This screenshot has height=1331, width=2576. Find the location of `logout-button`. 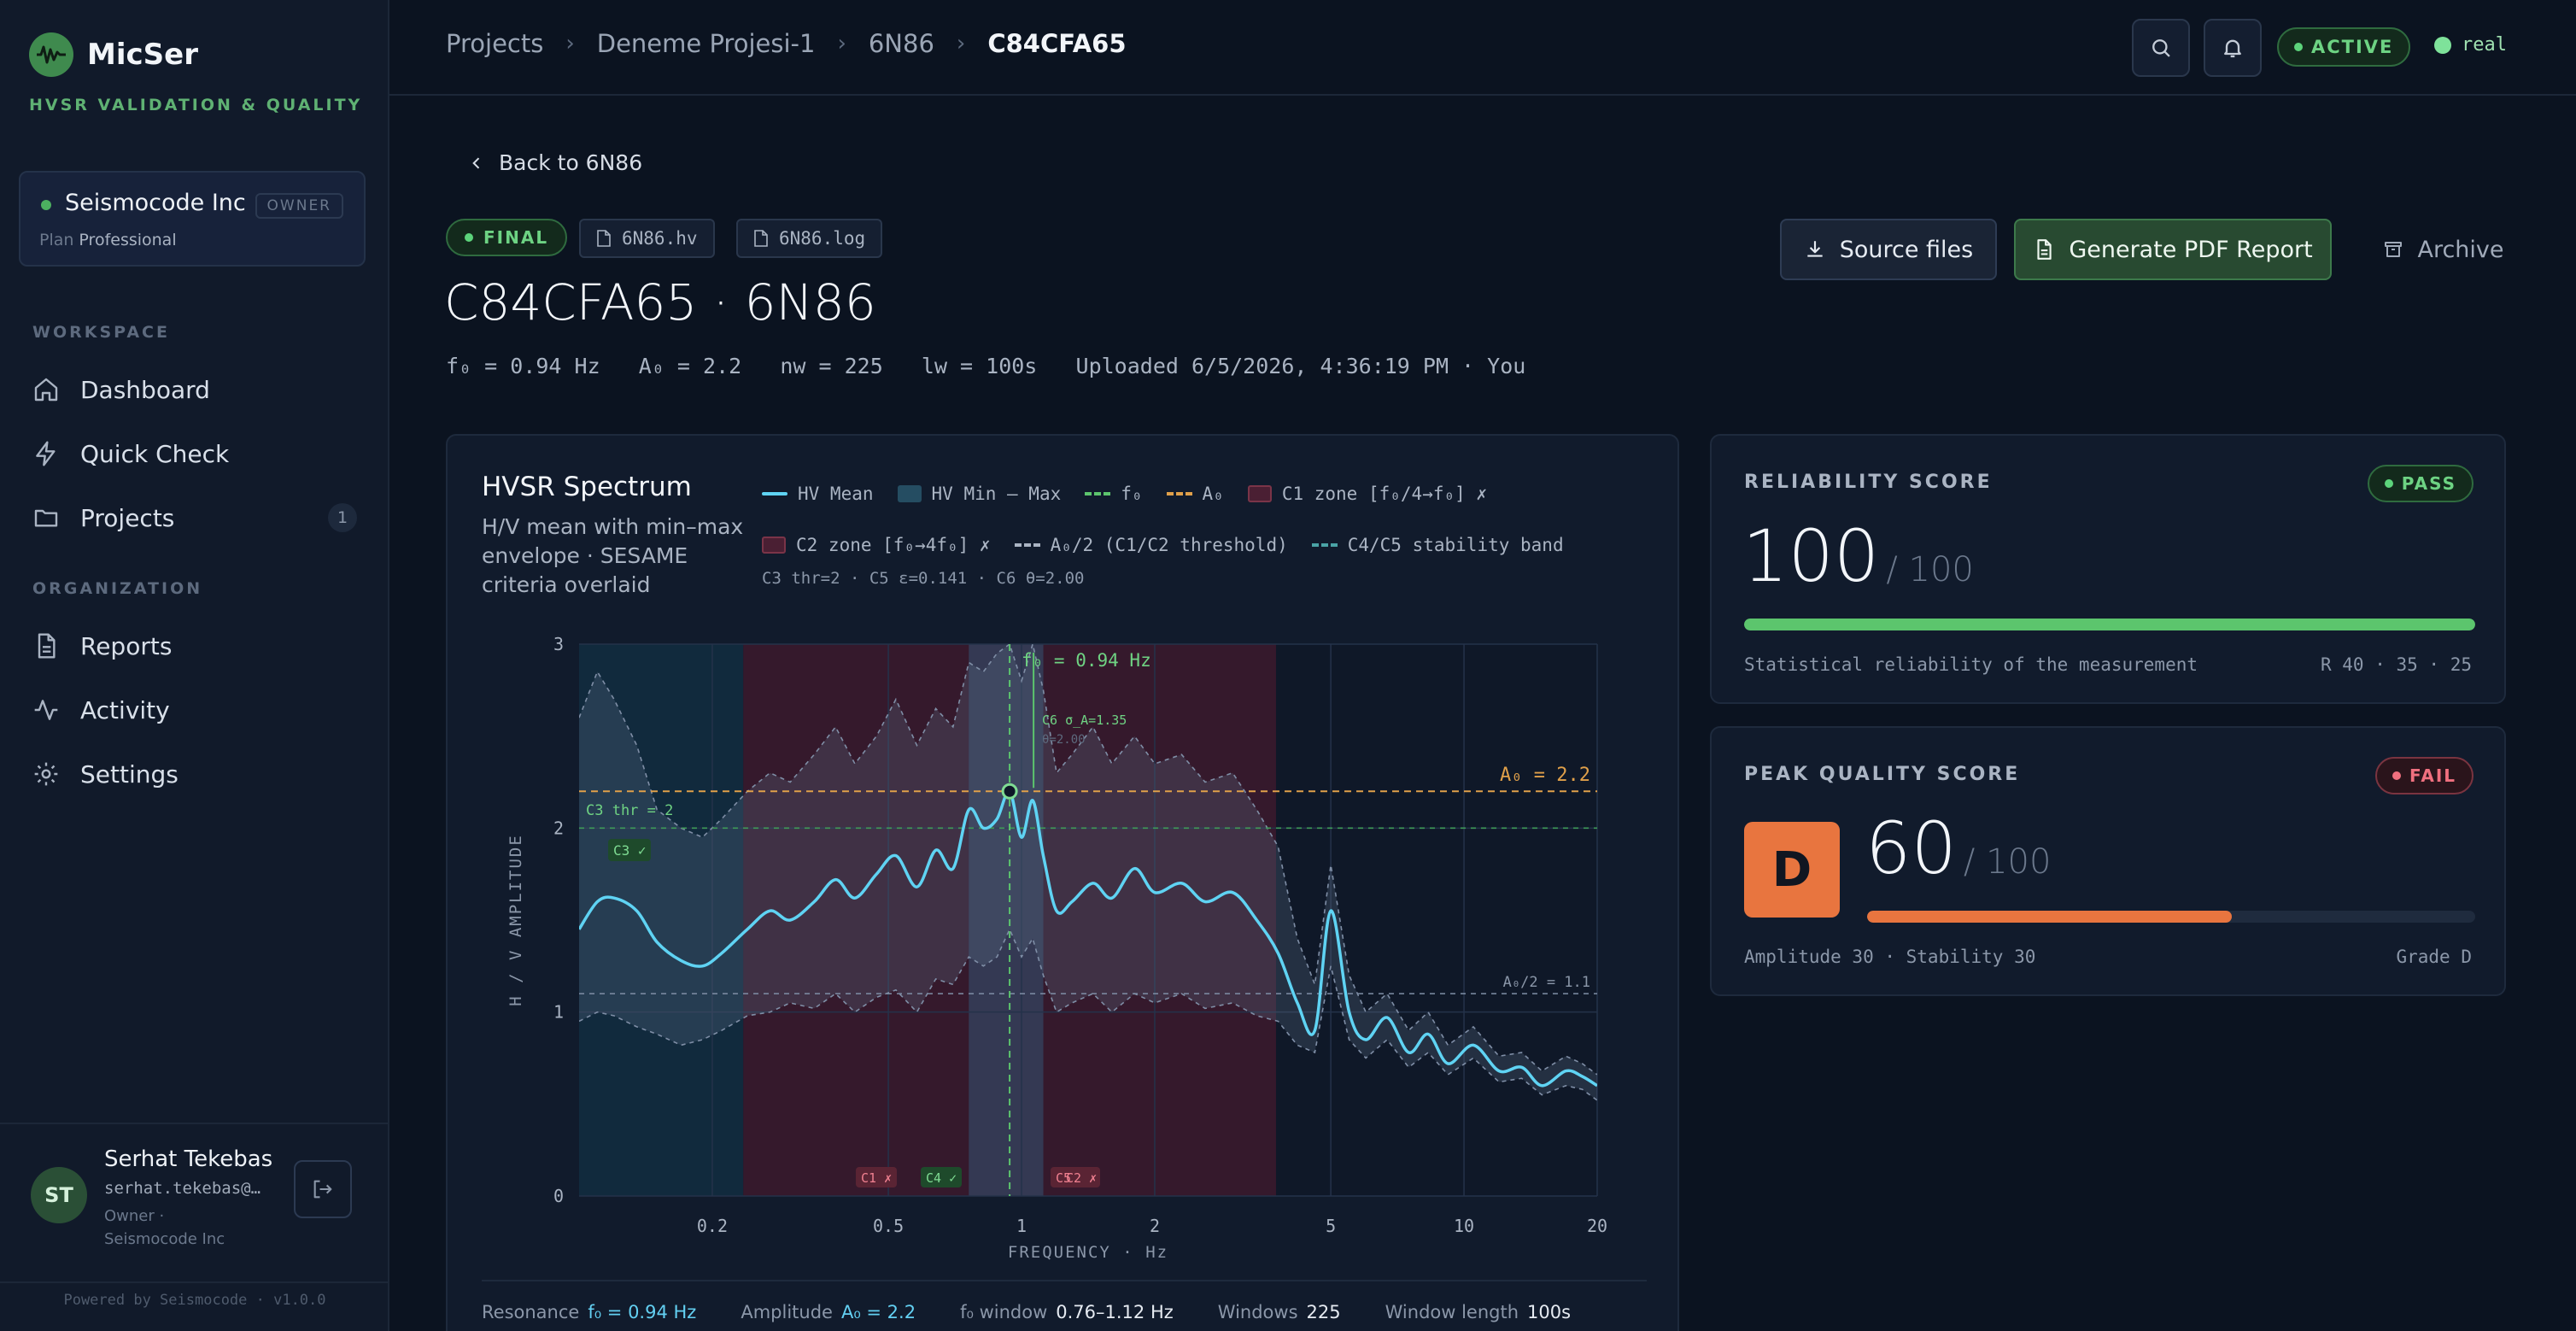

logout-button is located at coordinates (323, 1189).